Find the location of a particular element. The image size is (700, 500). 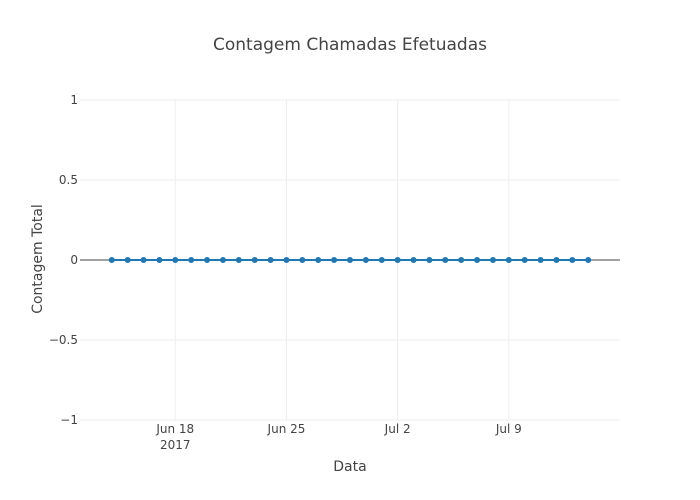

x-tick-label: Jun 18 is located at coordinates (174, 429).